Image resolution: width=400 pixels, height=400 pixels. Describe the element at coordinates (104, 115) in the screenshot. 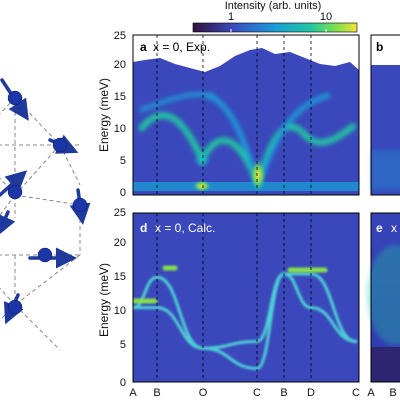

I see `y-axis-label-top: Energy (meV)` at that location.